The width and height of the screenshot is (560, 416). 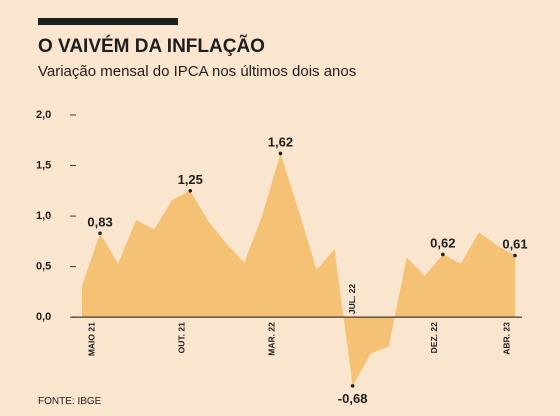 I want to click on data-label: 0,83, so click(x=99, y=221).